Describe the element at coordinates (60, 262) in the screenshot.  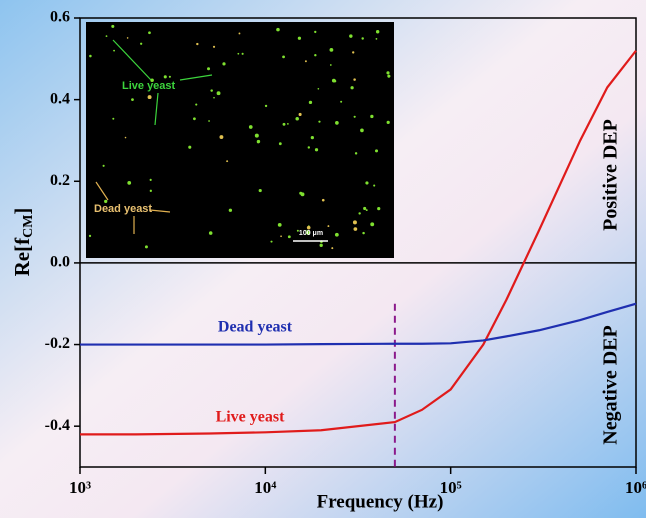
I see `y-tick-label: 0.0` at that location.